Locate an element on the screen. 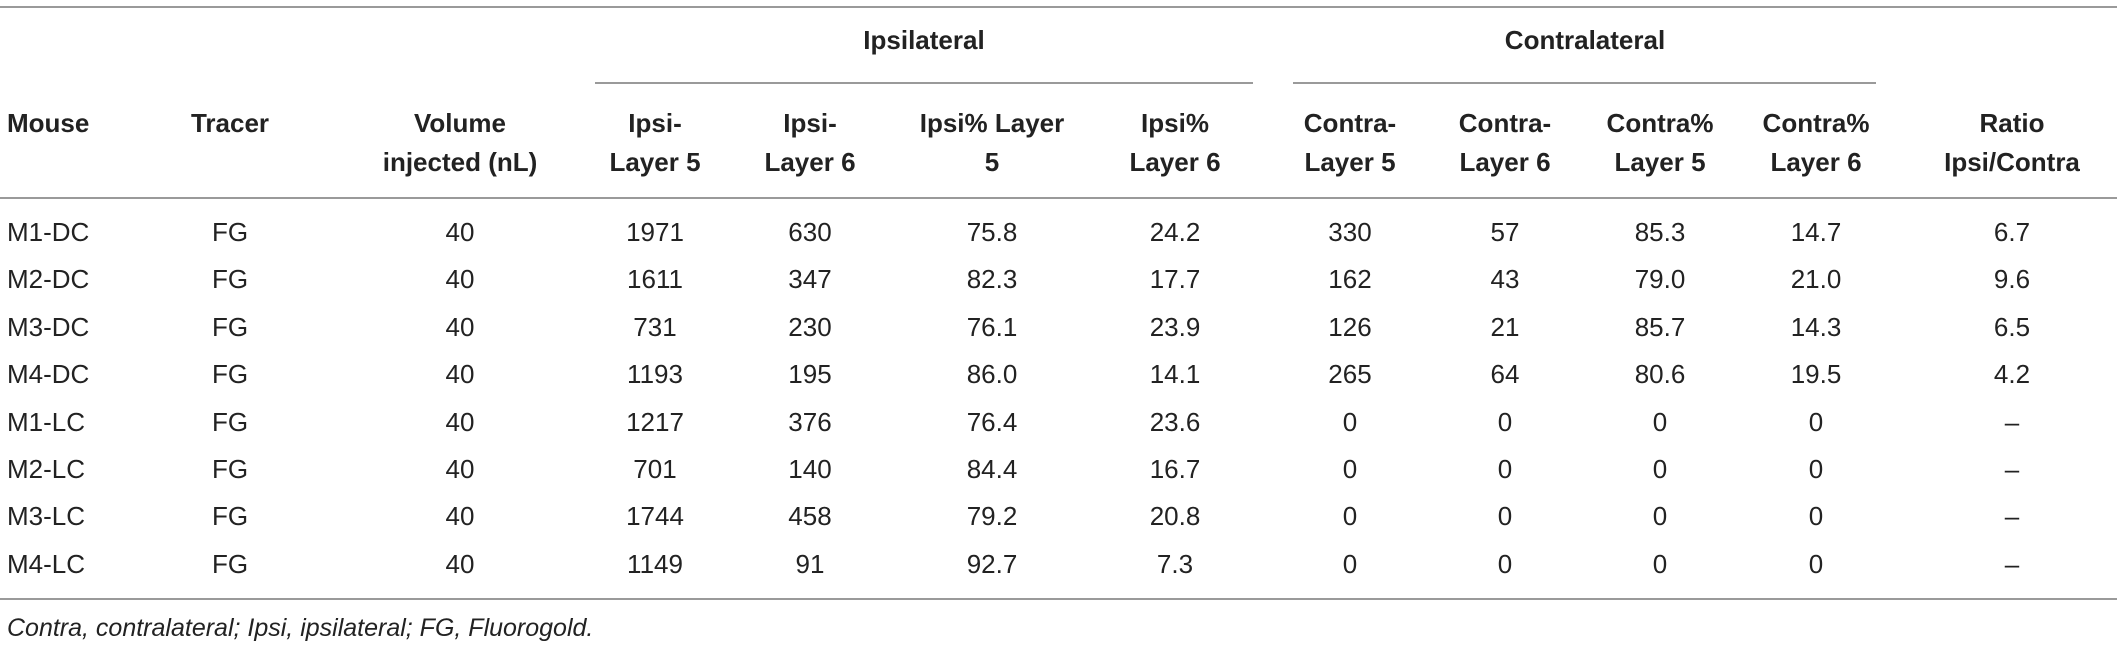  column-header: Tracer is located at coordinates (230, 123).